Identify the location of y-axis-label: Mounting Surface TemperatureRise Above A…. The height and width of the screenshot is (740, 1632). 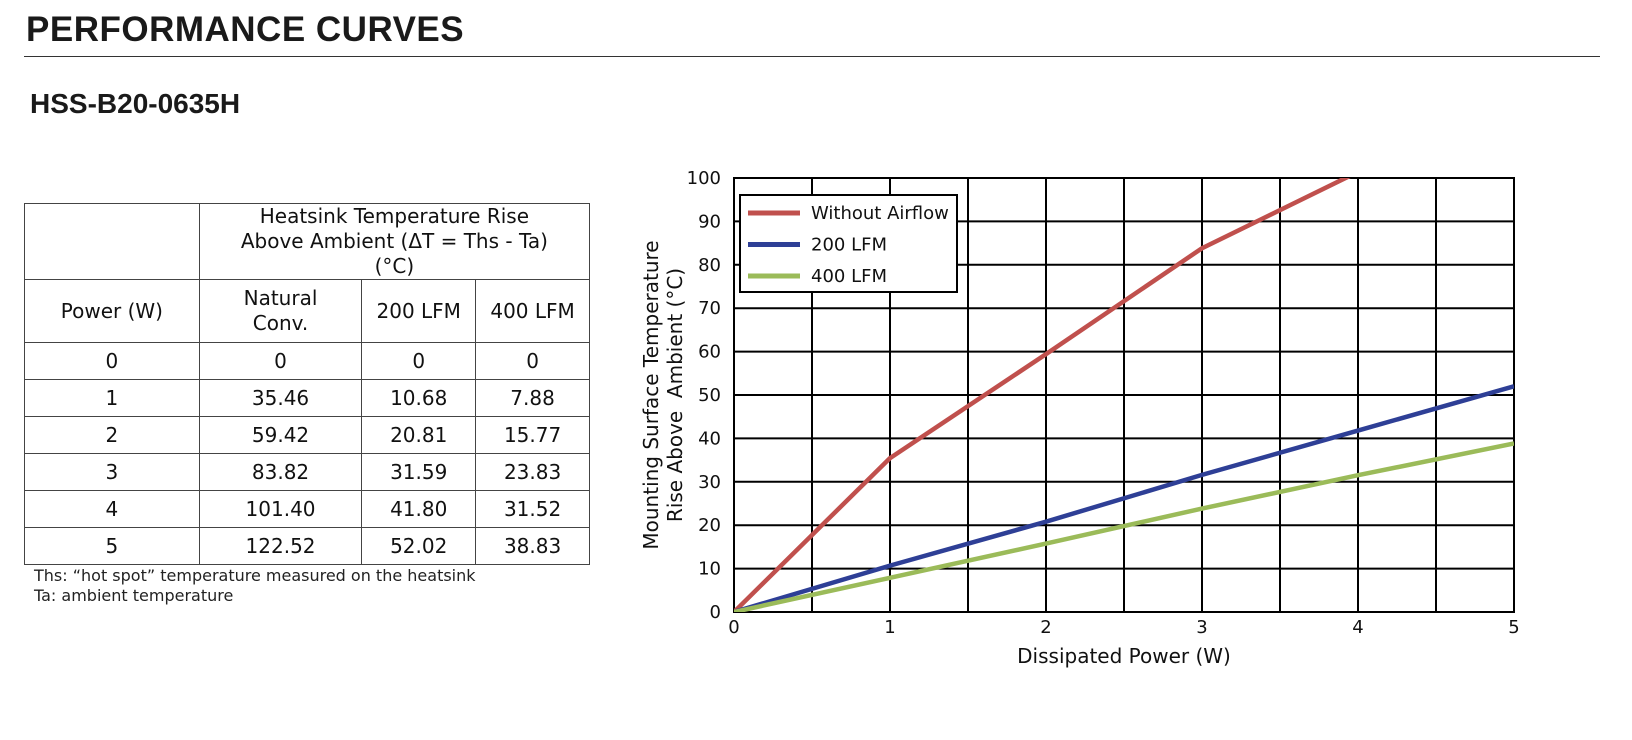
(663, 394).